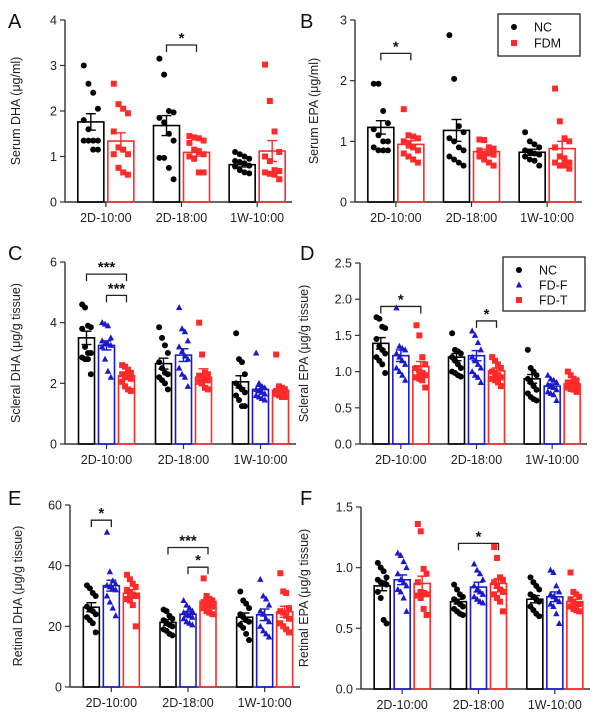  I want to click on legend-label-nc: NC, so click(543, 28).